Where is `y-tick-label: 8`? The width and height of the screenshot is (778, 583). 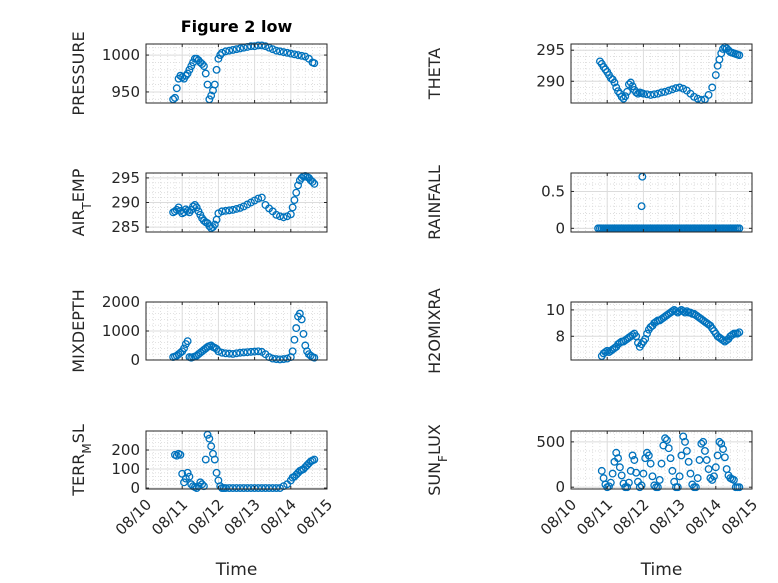
y-tick-label: 8 is located at coordinates (560, 336).